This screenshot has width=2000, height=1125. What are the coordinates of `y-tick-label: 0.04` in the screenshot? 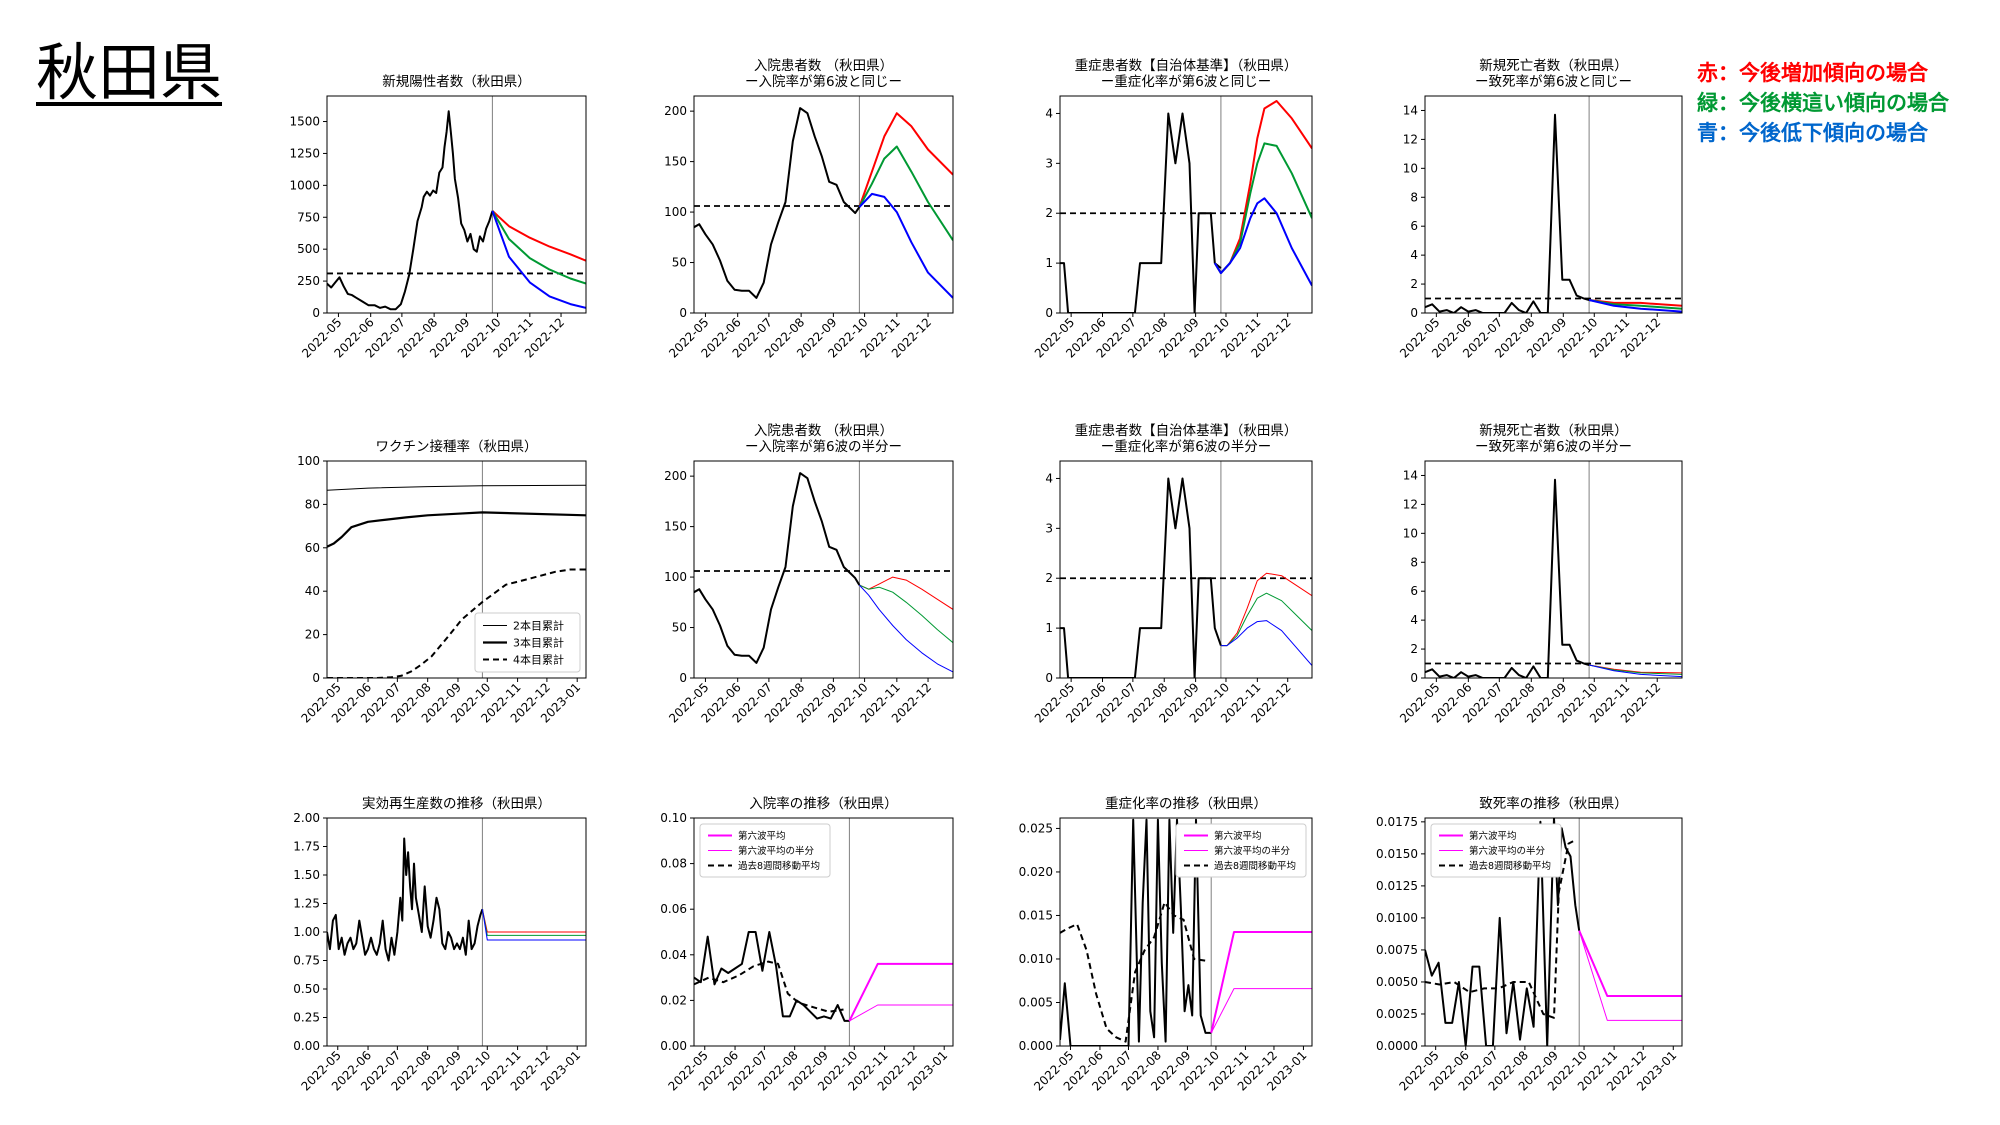 It's located at (673, 955).